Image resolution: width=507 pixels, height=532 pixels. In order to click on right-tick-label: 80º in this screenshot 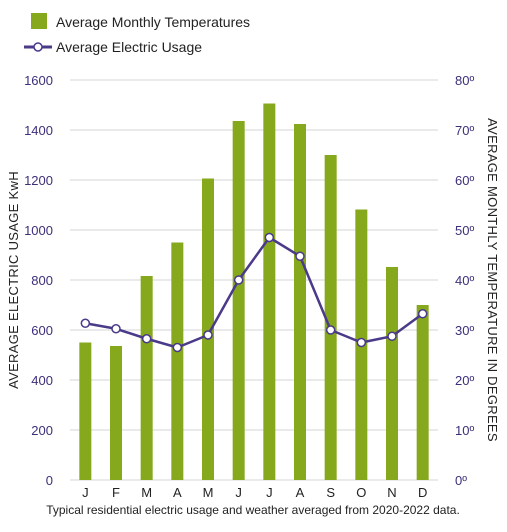, I will do `click(464, 80)`.